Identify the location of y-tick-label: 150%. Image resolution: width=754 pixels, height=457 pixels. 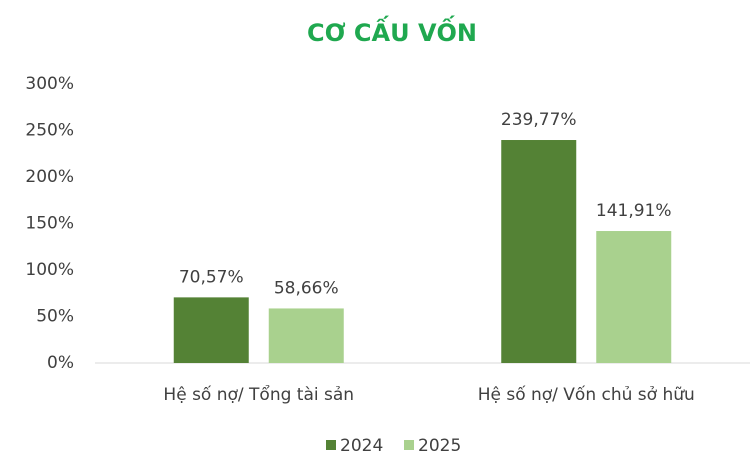
(49, 224).